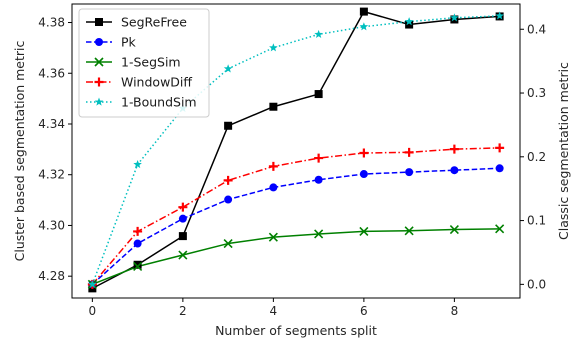 This screenshot has height=345, width=573. I want to click on right-y-tick-label: 0.3, so click(536, 93).